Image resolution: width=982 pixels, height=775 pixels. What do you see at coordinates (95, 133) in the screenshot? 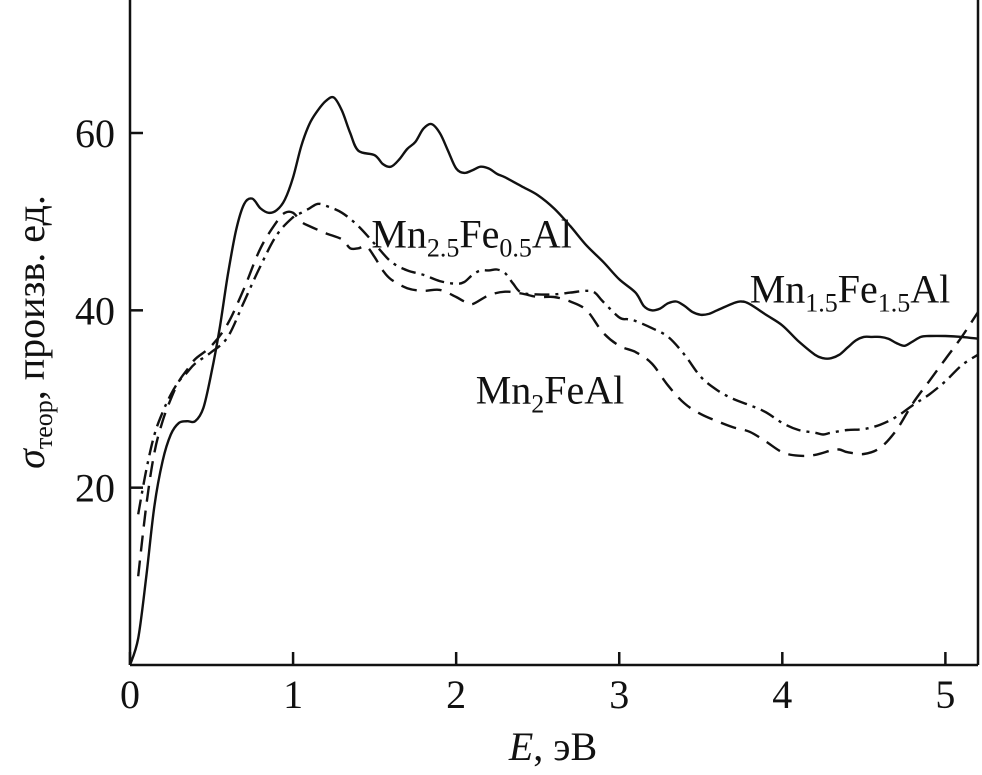
I see `y-tick-label: 60` at bounding box center [95, 133].